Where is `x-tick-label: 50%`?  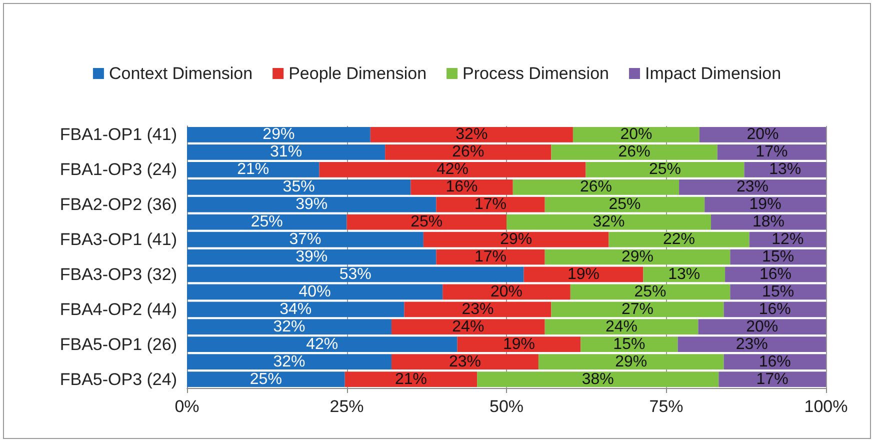
x-tick-label: 50% is located at coordinates (506, 406).